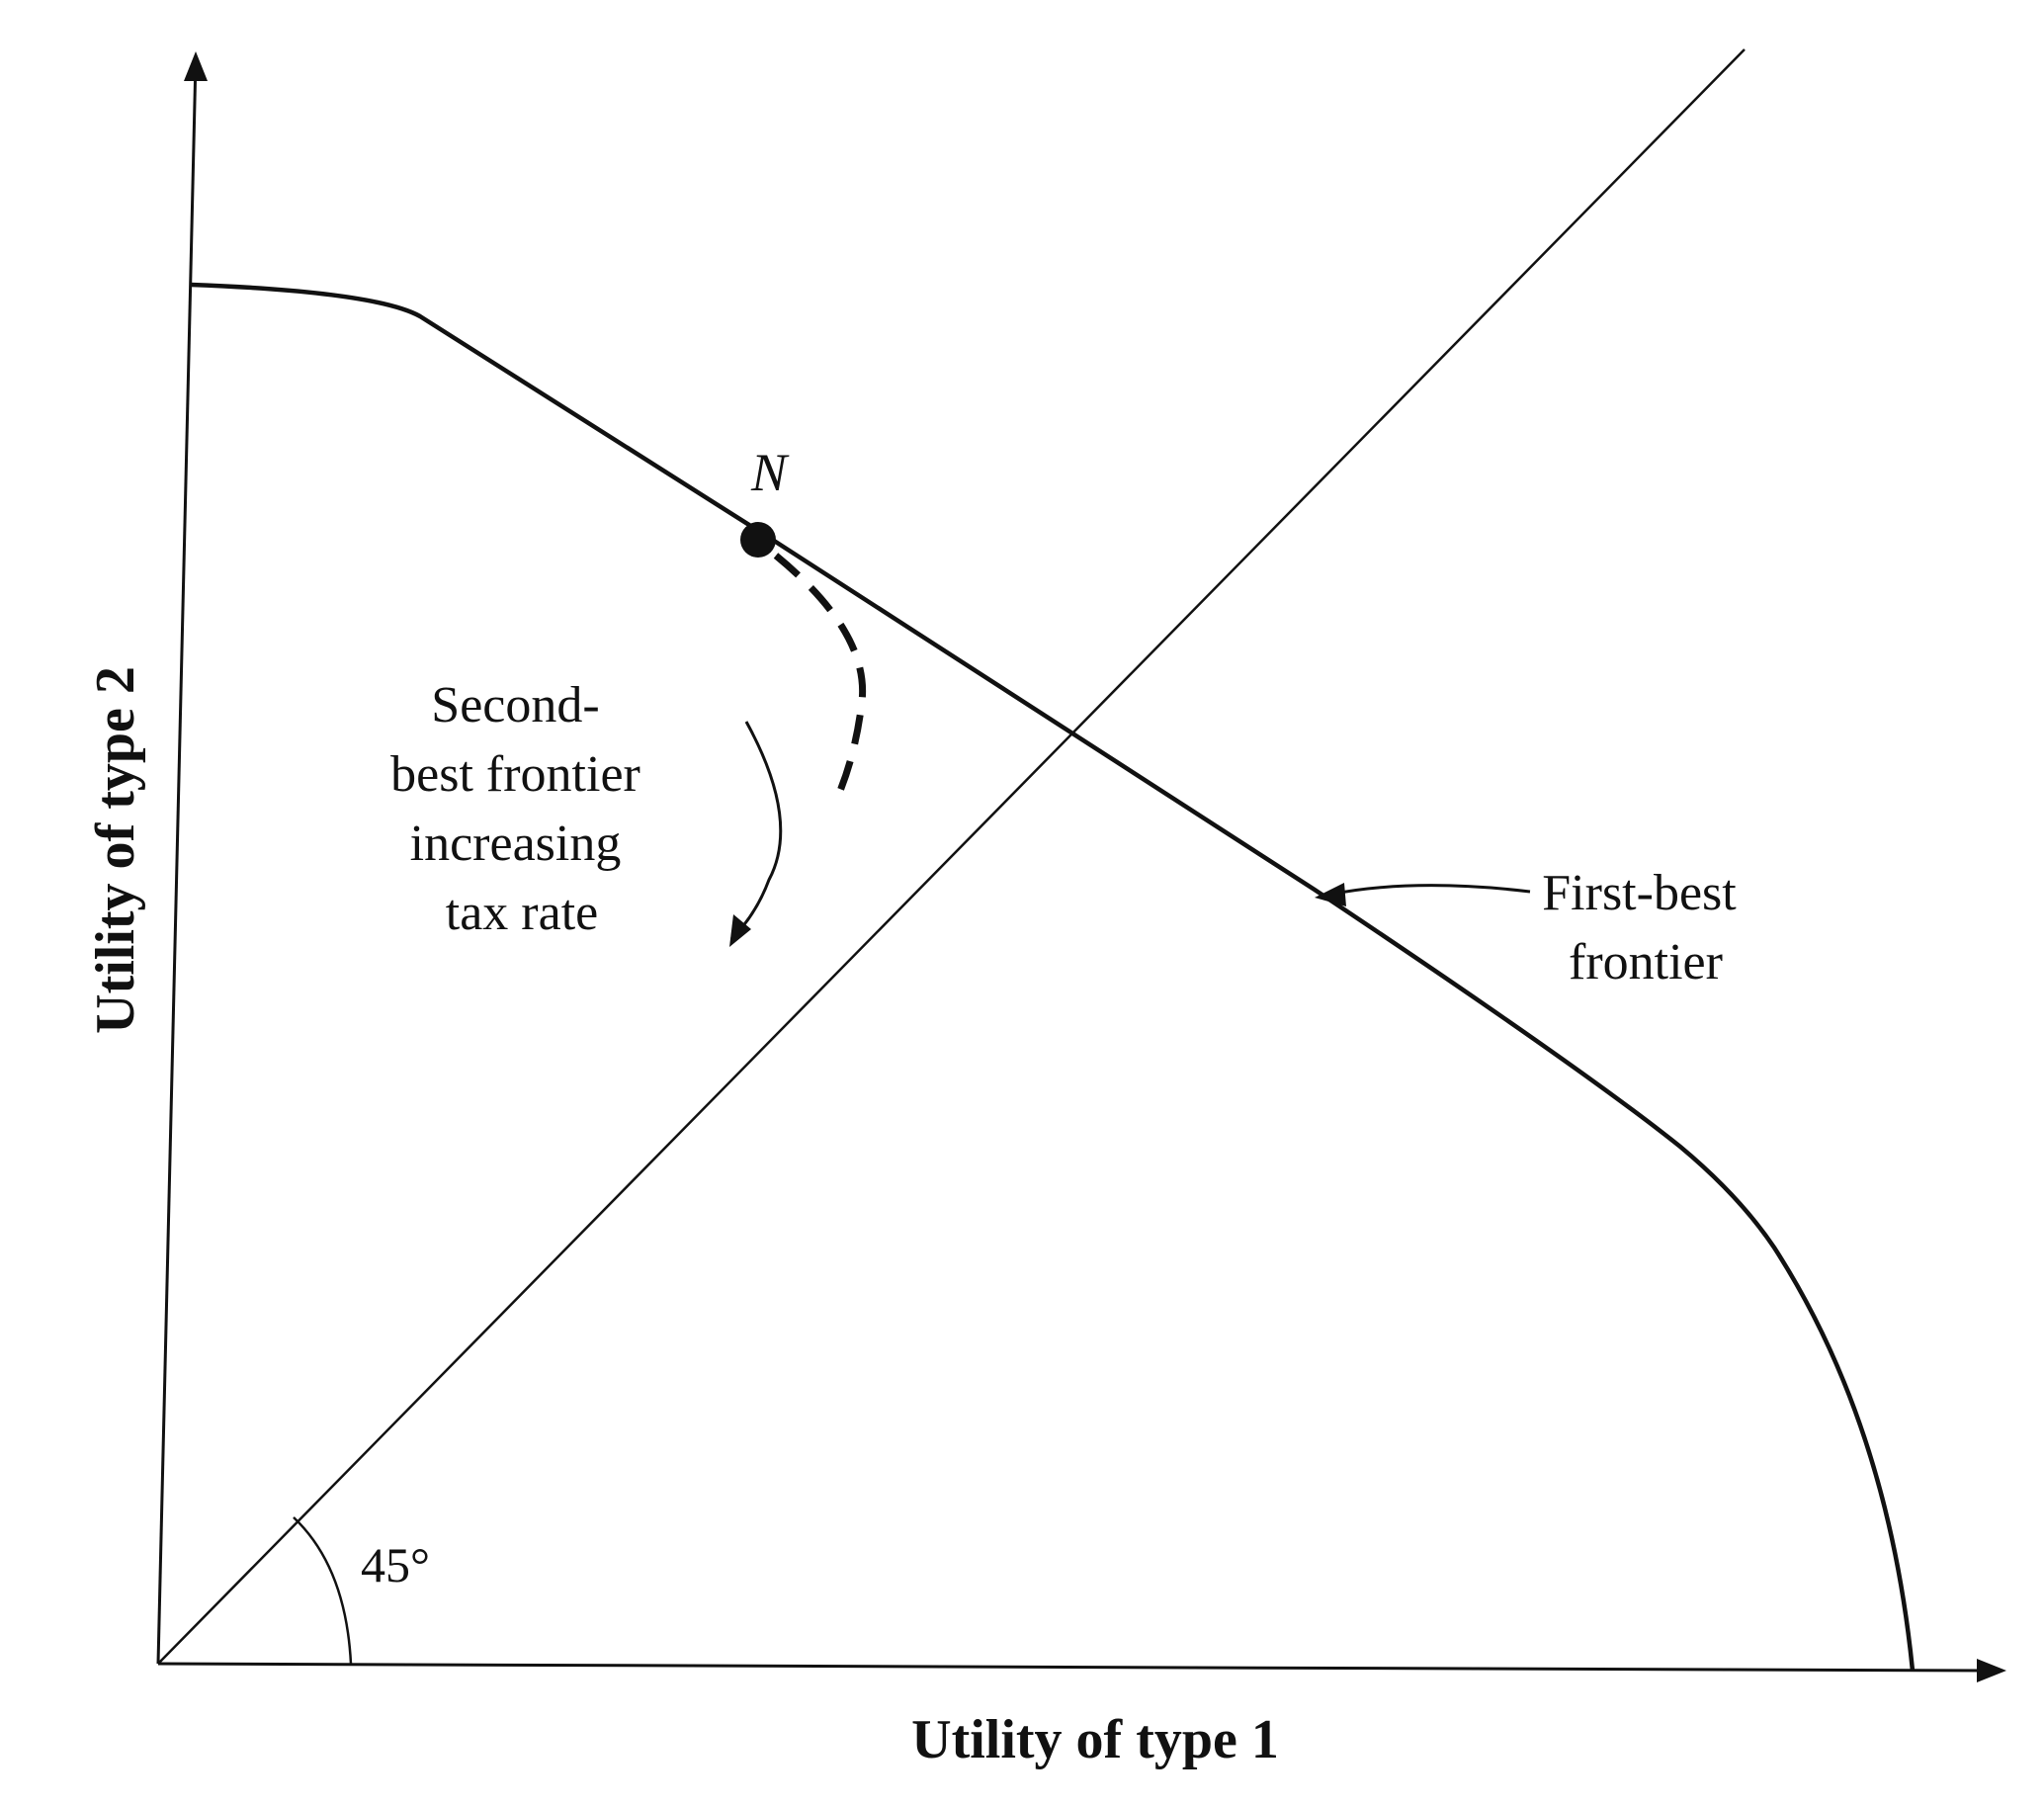  What do you see at coordinates (196, 66) in the screenshot?
I see `y-axis-arrowhead` at bounding box center [196, 66].